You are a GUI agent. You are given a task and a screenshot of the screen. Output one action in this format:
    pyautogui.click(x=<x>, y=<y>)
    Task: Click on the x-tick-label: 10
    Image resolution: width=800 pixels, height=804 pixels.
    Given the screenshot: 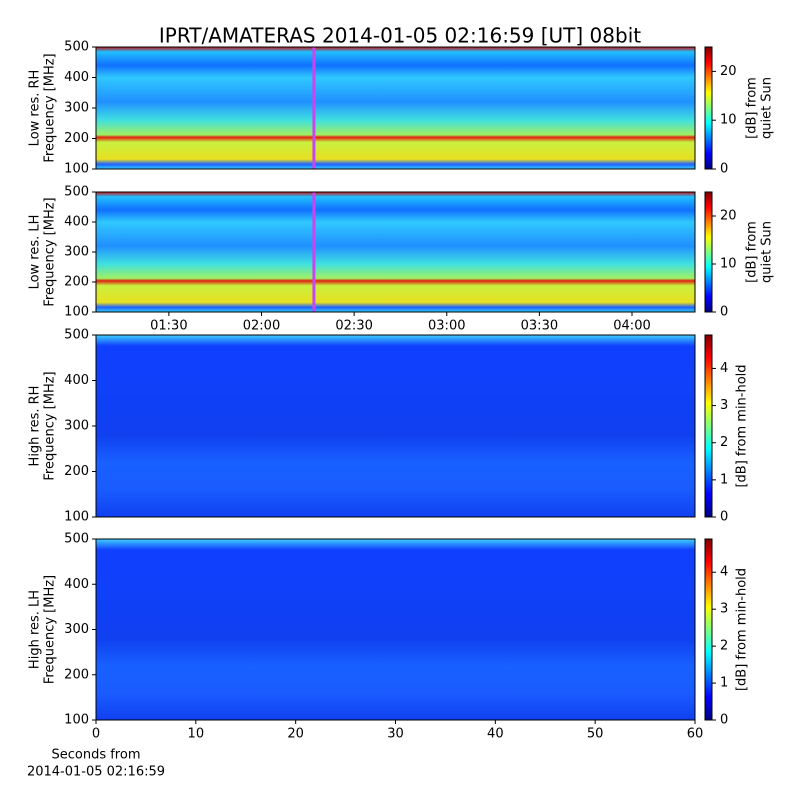 What is the action you would take?
    pyautogui.click(x=196, y=734)
    